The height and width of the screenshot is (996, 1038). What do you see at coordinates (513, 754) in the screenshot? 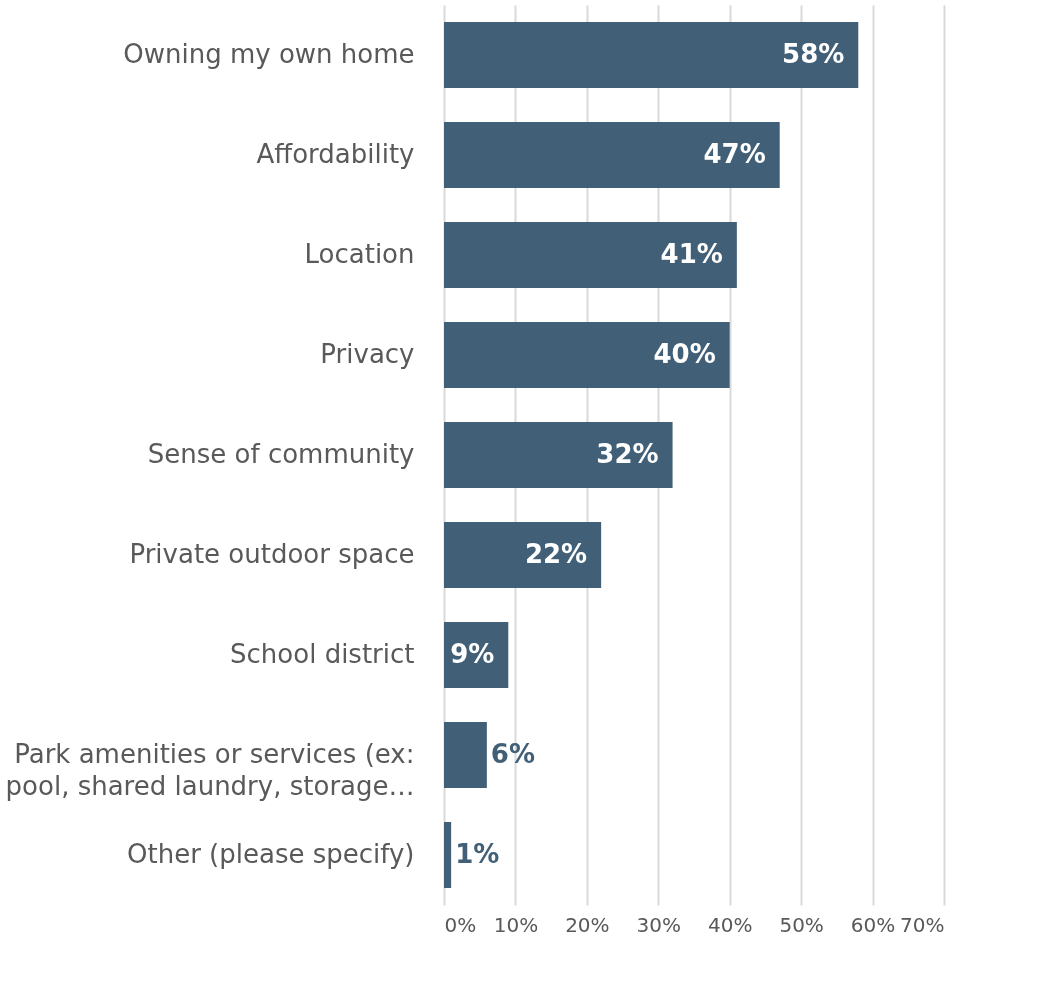
I see `data-label: 6%` at bounding box center [513, 754].